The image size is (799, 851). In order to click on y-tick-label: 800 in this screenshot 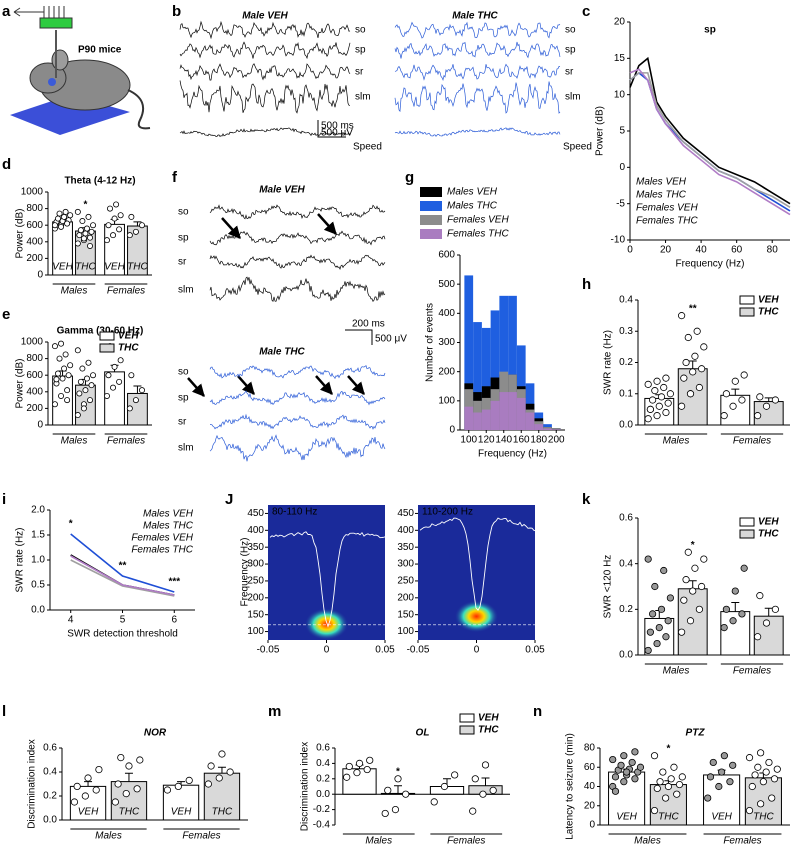, I will do `click(34, 208)`.